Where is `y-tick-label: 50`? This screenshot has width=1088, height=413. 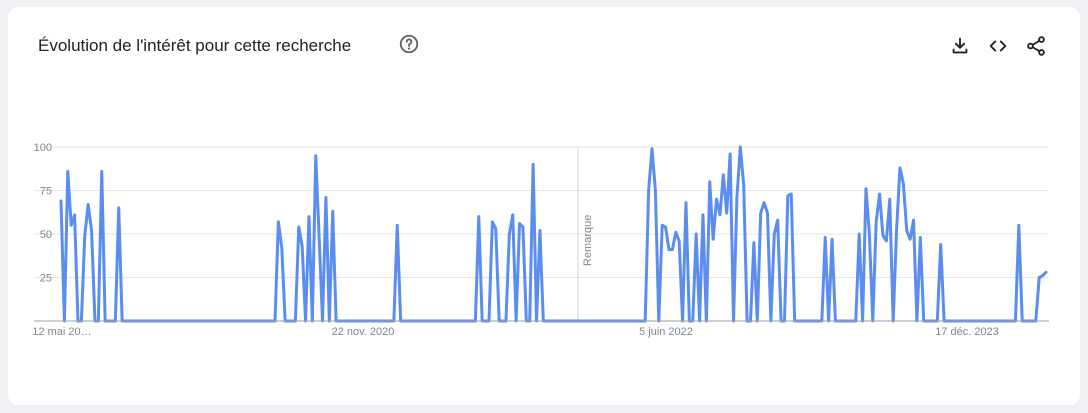 y-tick-label: 50 is located at coordinates (46, 235).